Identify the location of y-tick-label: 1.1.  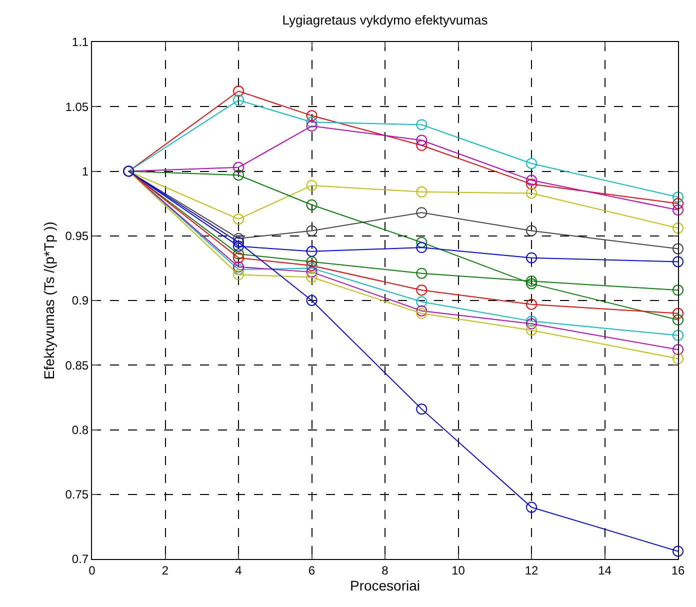
(80, 42).